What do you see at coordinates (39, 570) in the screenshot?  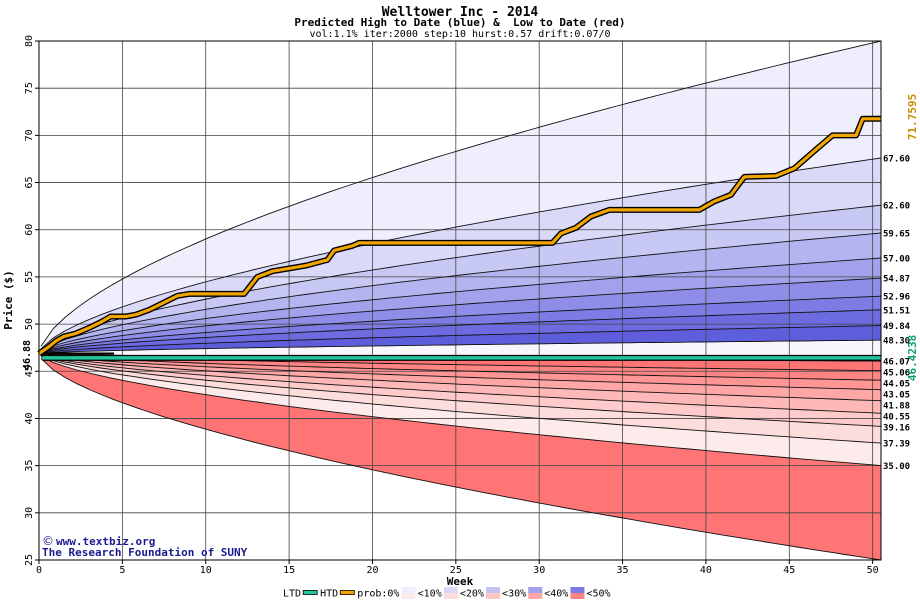 I see `x-tick-label: 0` at bounding box center [39, 570].